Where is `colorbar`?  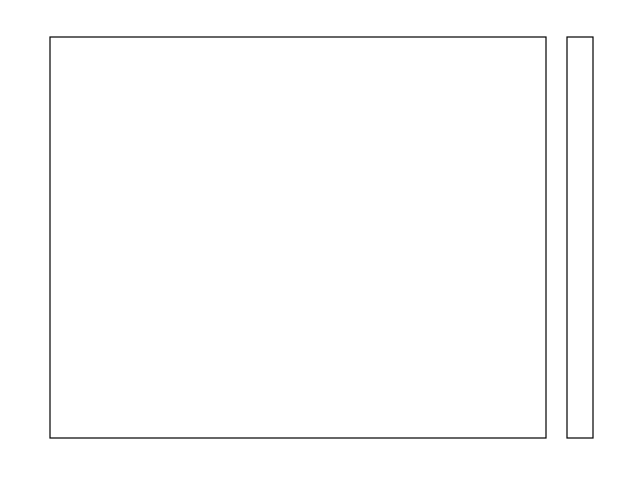 colorbar is located at coordinates (580, 237).